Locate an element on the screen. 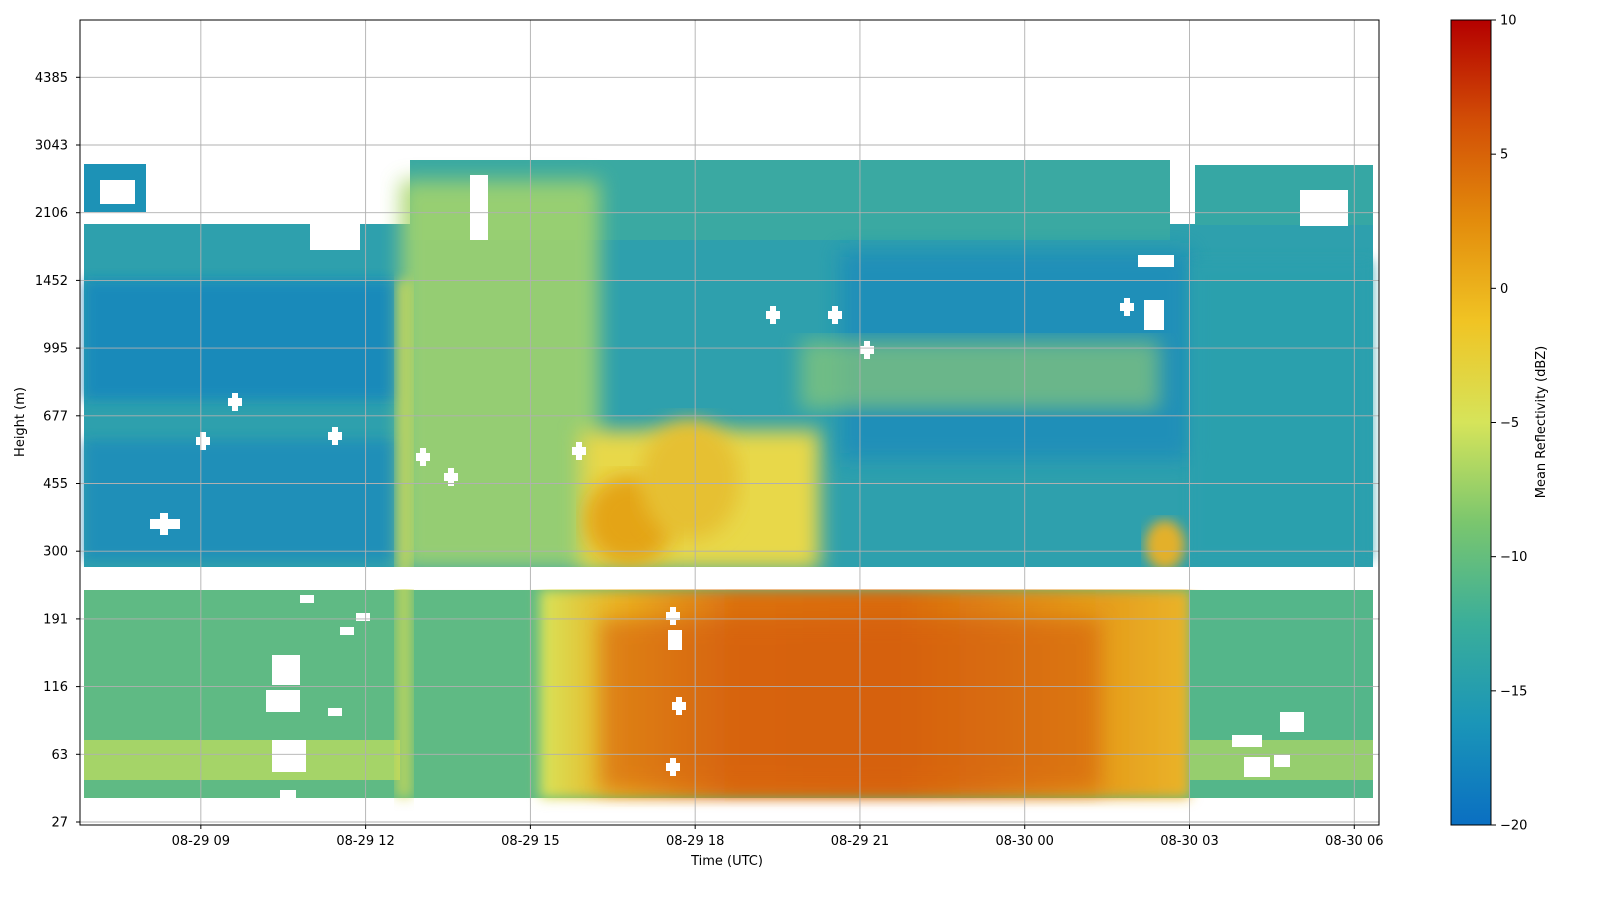  y-tick-label: 191 is located at coordinates (55, 619).